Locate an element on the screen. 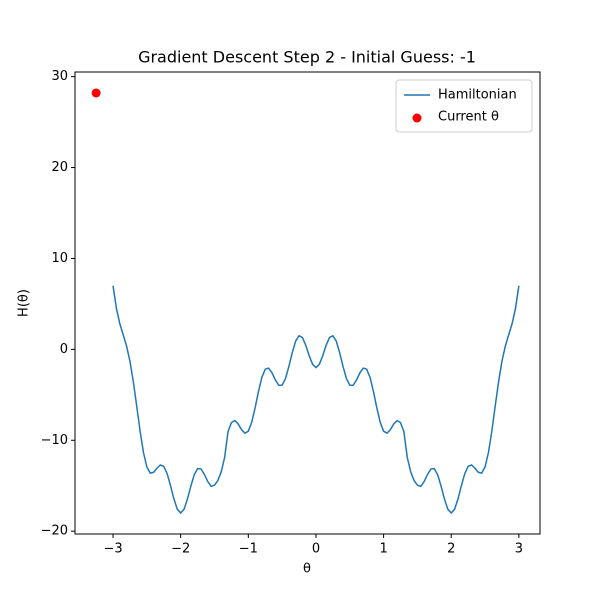 Image resolution: width=600 pixels, height=600 pixels. y-tick-label: −20 is located at coordinates (54, 531).